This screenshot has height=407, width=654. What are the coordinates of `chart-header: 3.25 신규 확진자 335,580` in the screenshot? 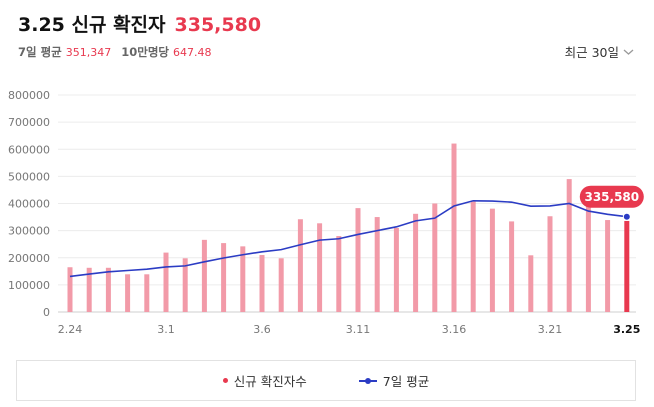 It's located at (139, 25).